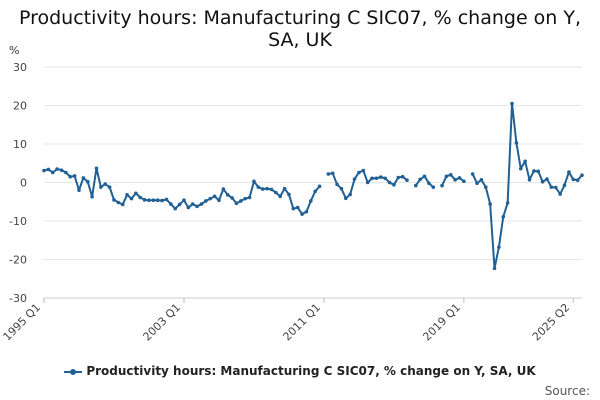 The height and width of the screenshot is (400, 600). I want to click on source-label: Source:, so click(567, 391).